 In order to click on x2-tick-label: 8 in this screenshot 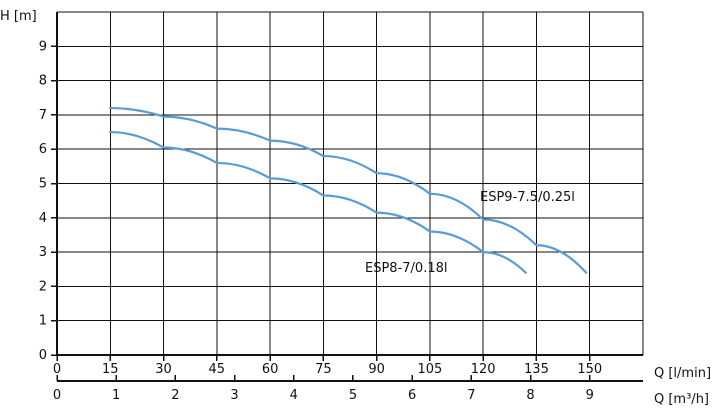, I will do `click(530, 395)`.